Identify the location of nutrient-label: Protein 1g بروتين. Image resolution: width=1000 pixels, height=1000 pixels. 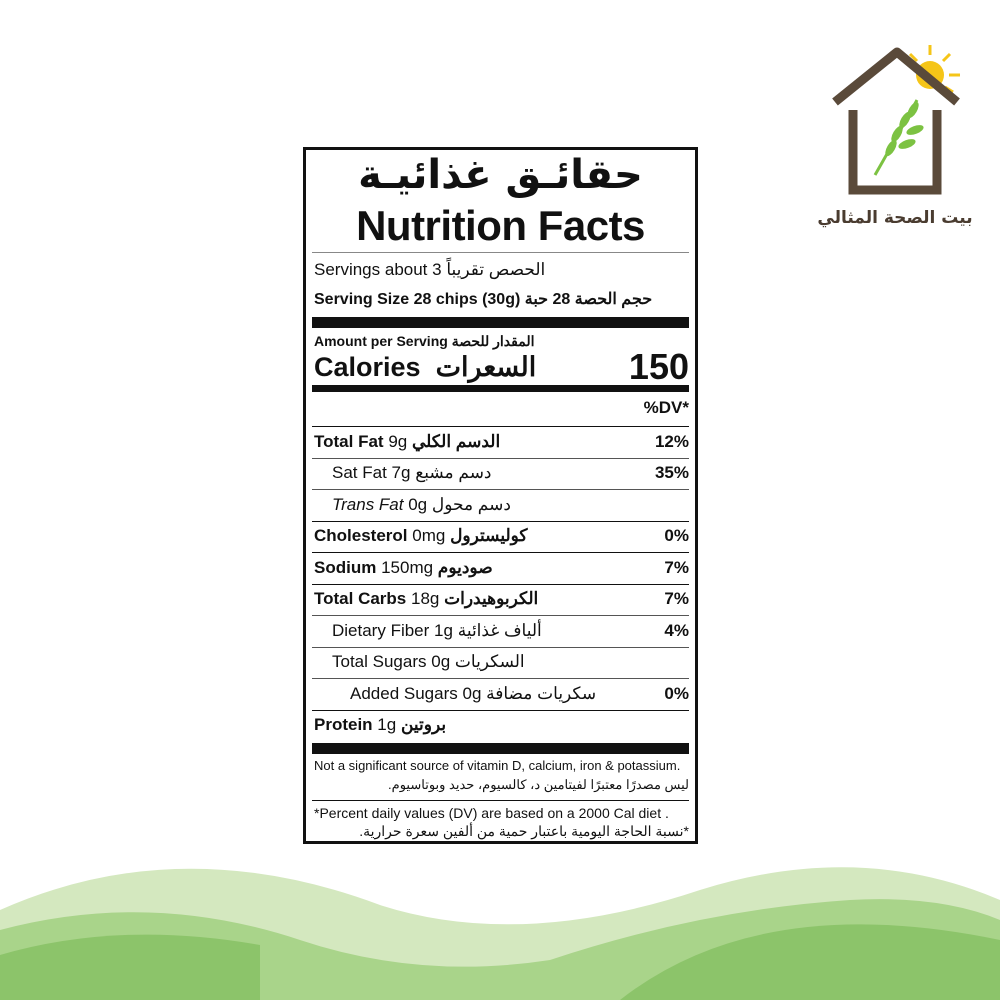
(380, 724).